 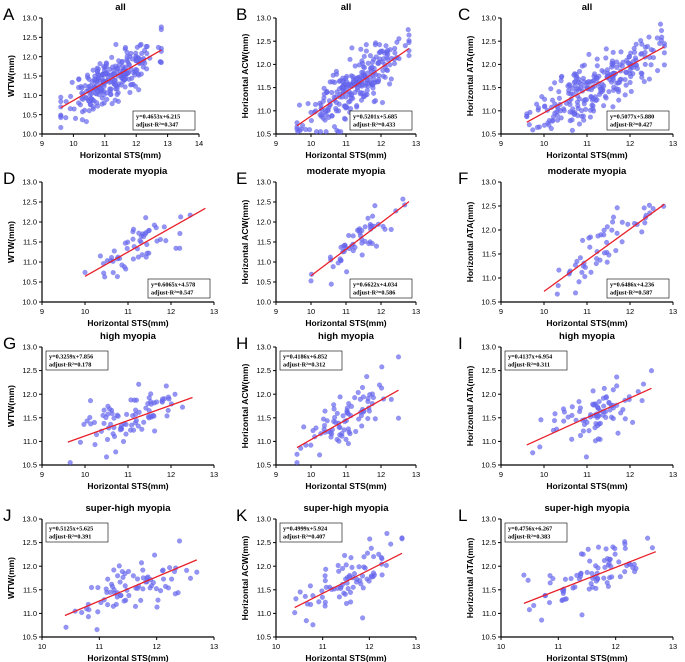 What do you see at coordinates (488, 566) in the screenshot?
I see `y-tick-label: 12.0` at bounding box center [488, 566].